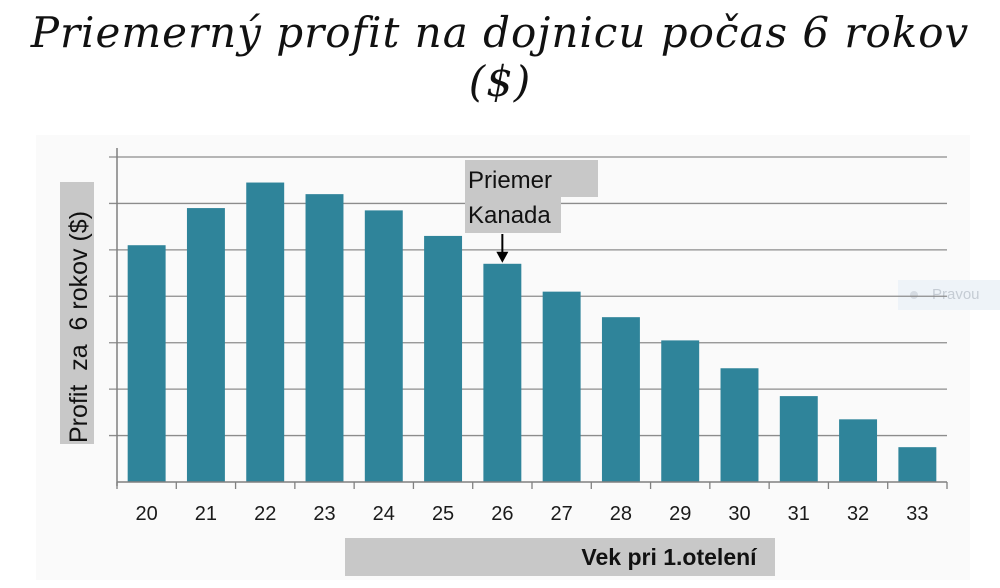 This screenshot has width=1000, height=588. I want to click on x-tick-label-24: 24, so click(384, 514).